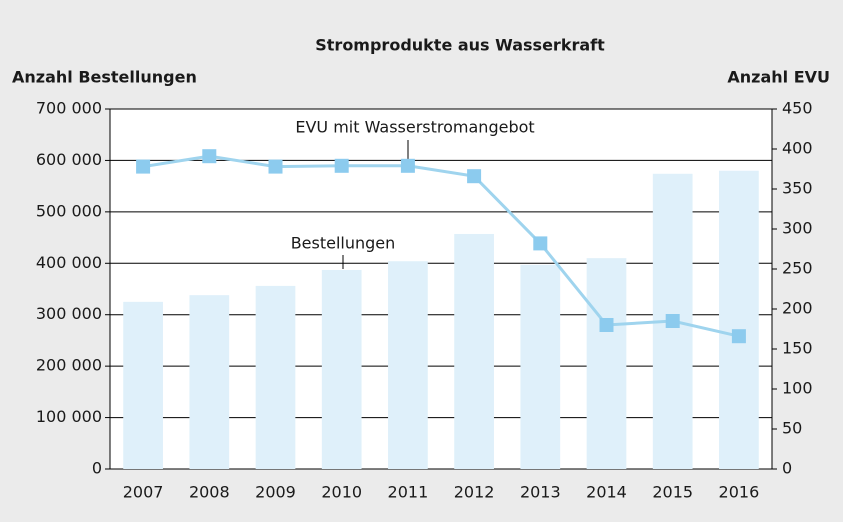 The image size is (843, 522). I want to click on x-tick-label: 2007, so click(143, 492).